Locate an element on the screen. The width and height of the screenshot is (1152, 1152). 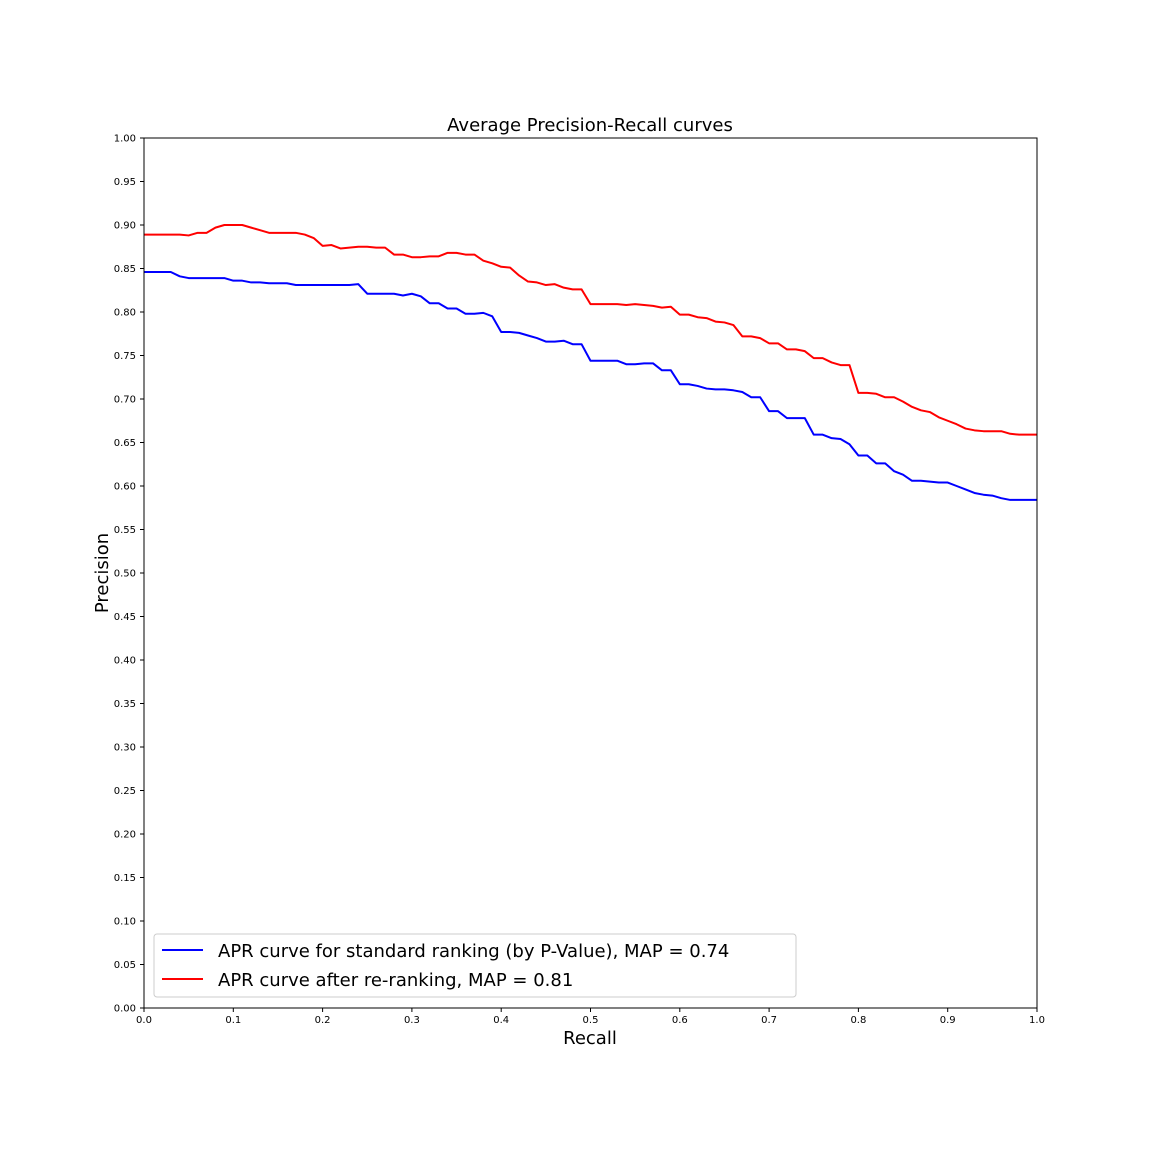
y-axis-title: Precision is located at coordinates (102, 573).